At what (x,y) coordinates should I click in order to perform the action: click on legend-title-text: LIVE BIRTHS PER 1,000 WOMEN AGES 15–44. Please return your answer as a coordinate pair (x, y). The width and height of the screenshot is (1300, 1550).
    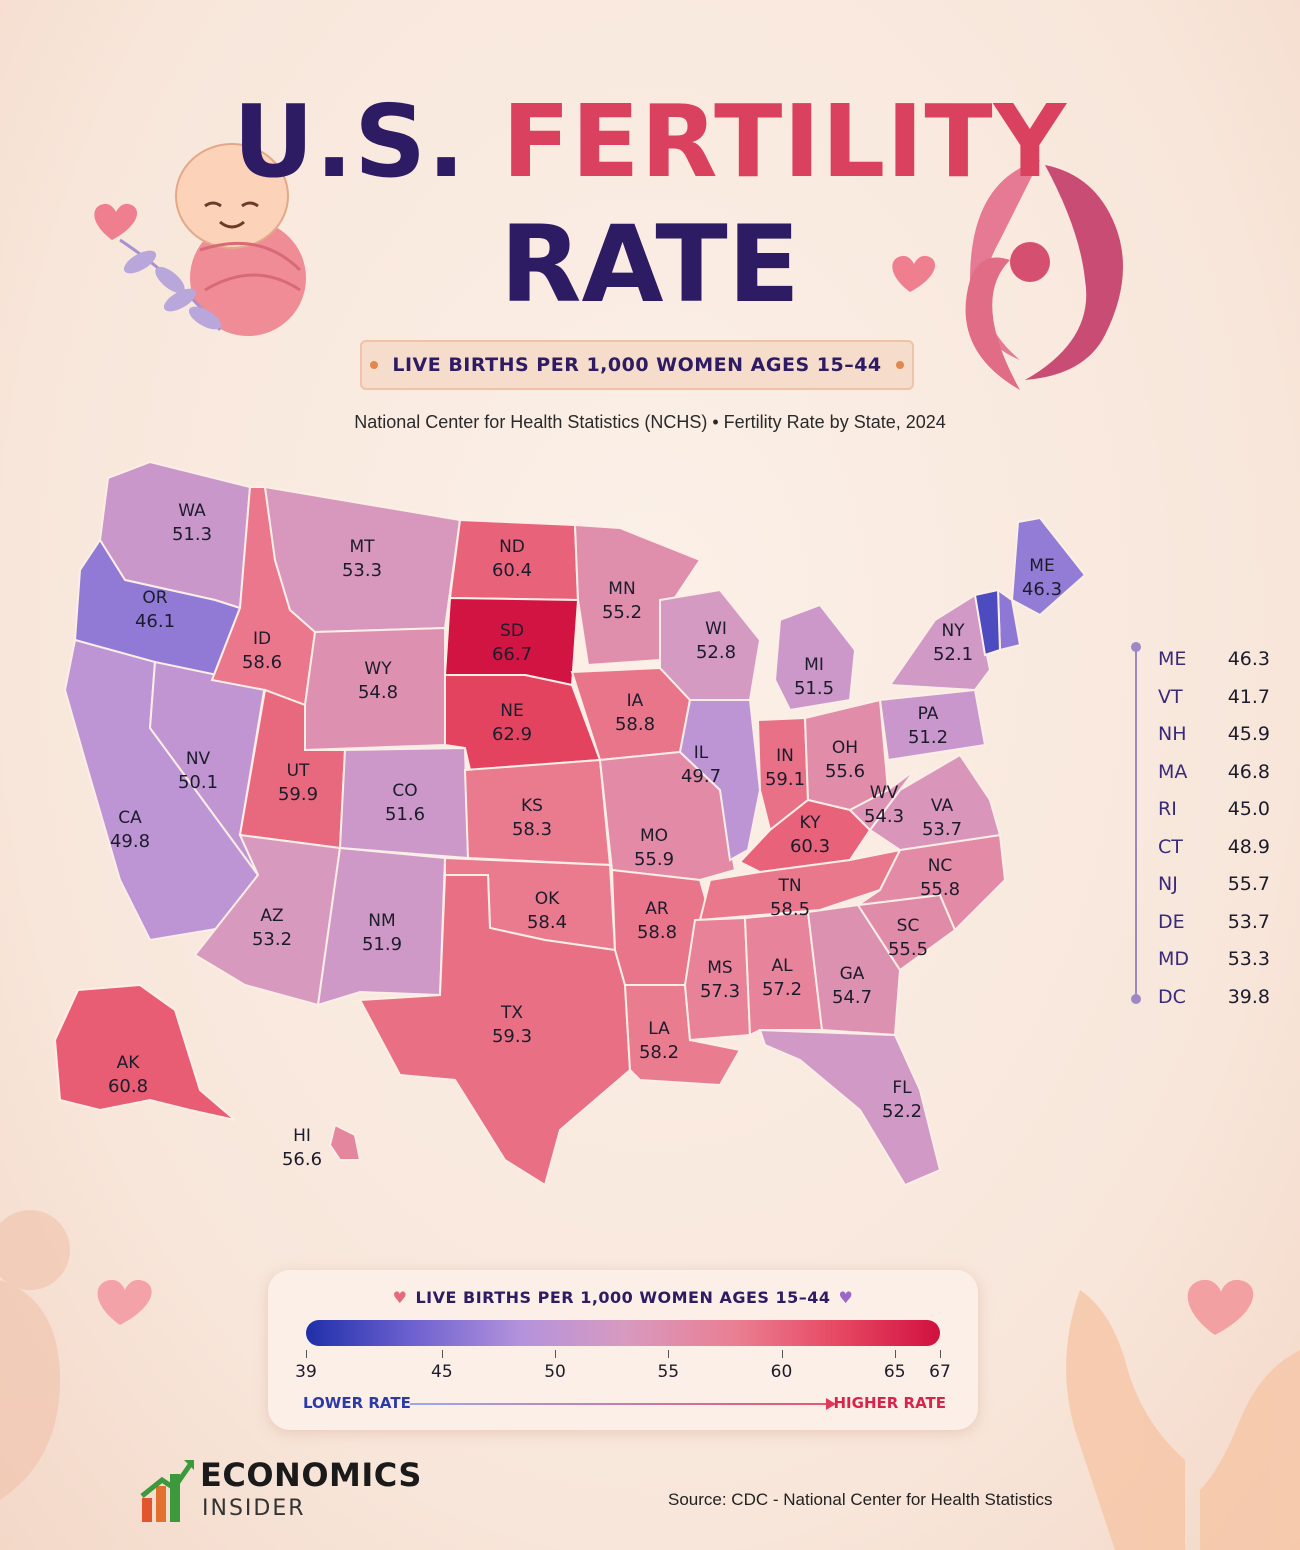
    Looking at the image, I should click on (623, 1297).